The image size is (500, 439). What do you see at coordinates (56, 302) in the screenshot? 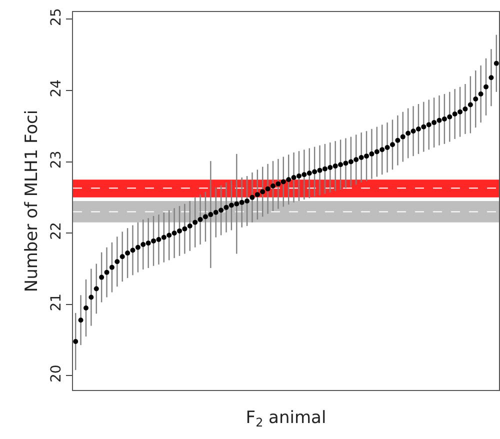
I see `y-tick-label: 21` at bounding box center [56, 302].